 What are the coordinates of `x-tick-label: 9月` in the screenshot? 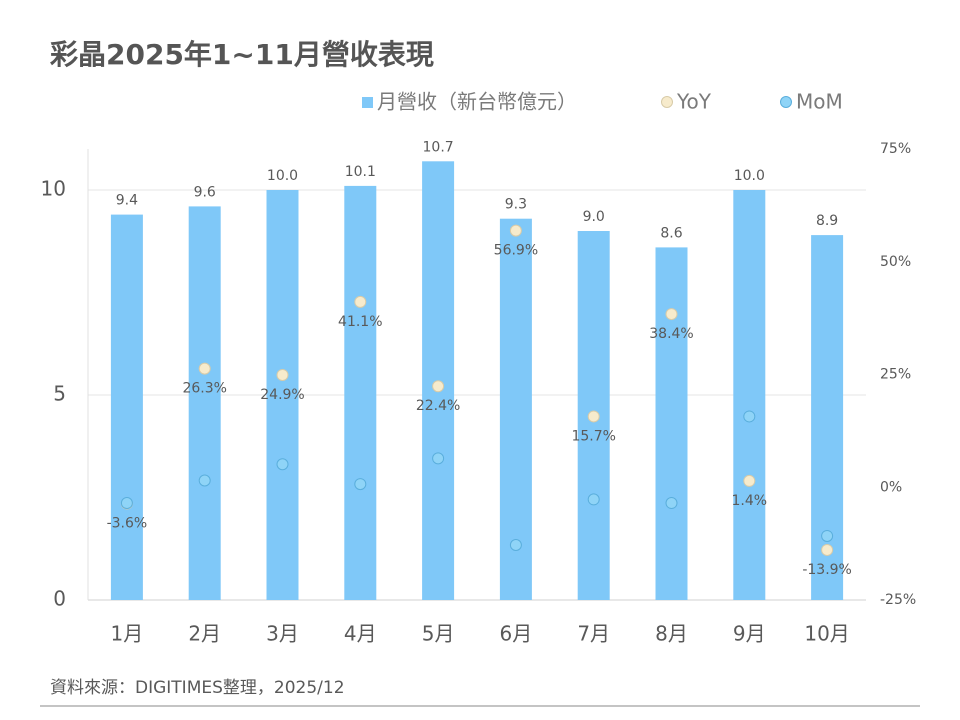 It's located at (749, 634).